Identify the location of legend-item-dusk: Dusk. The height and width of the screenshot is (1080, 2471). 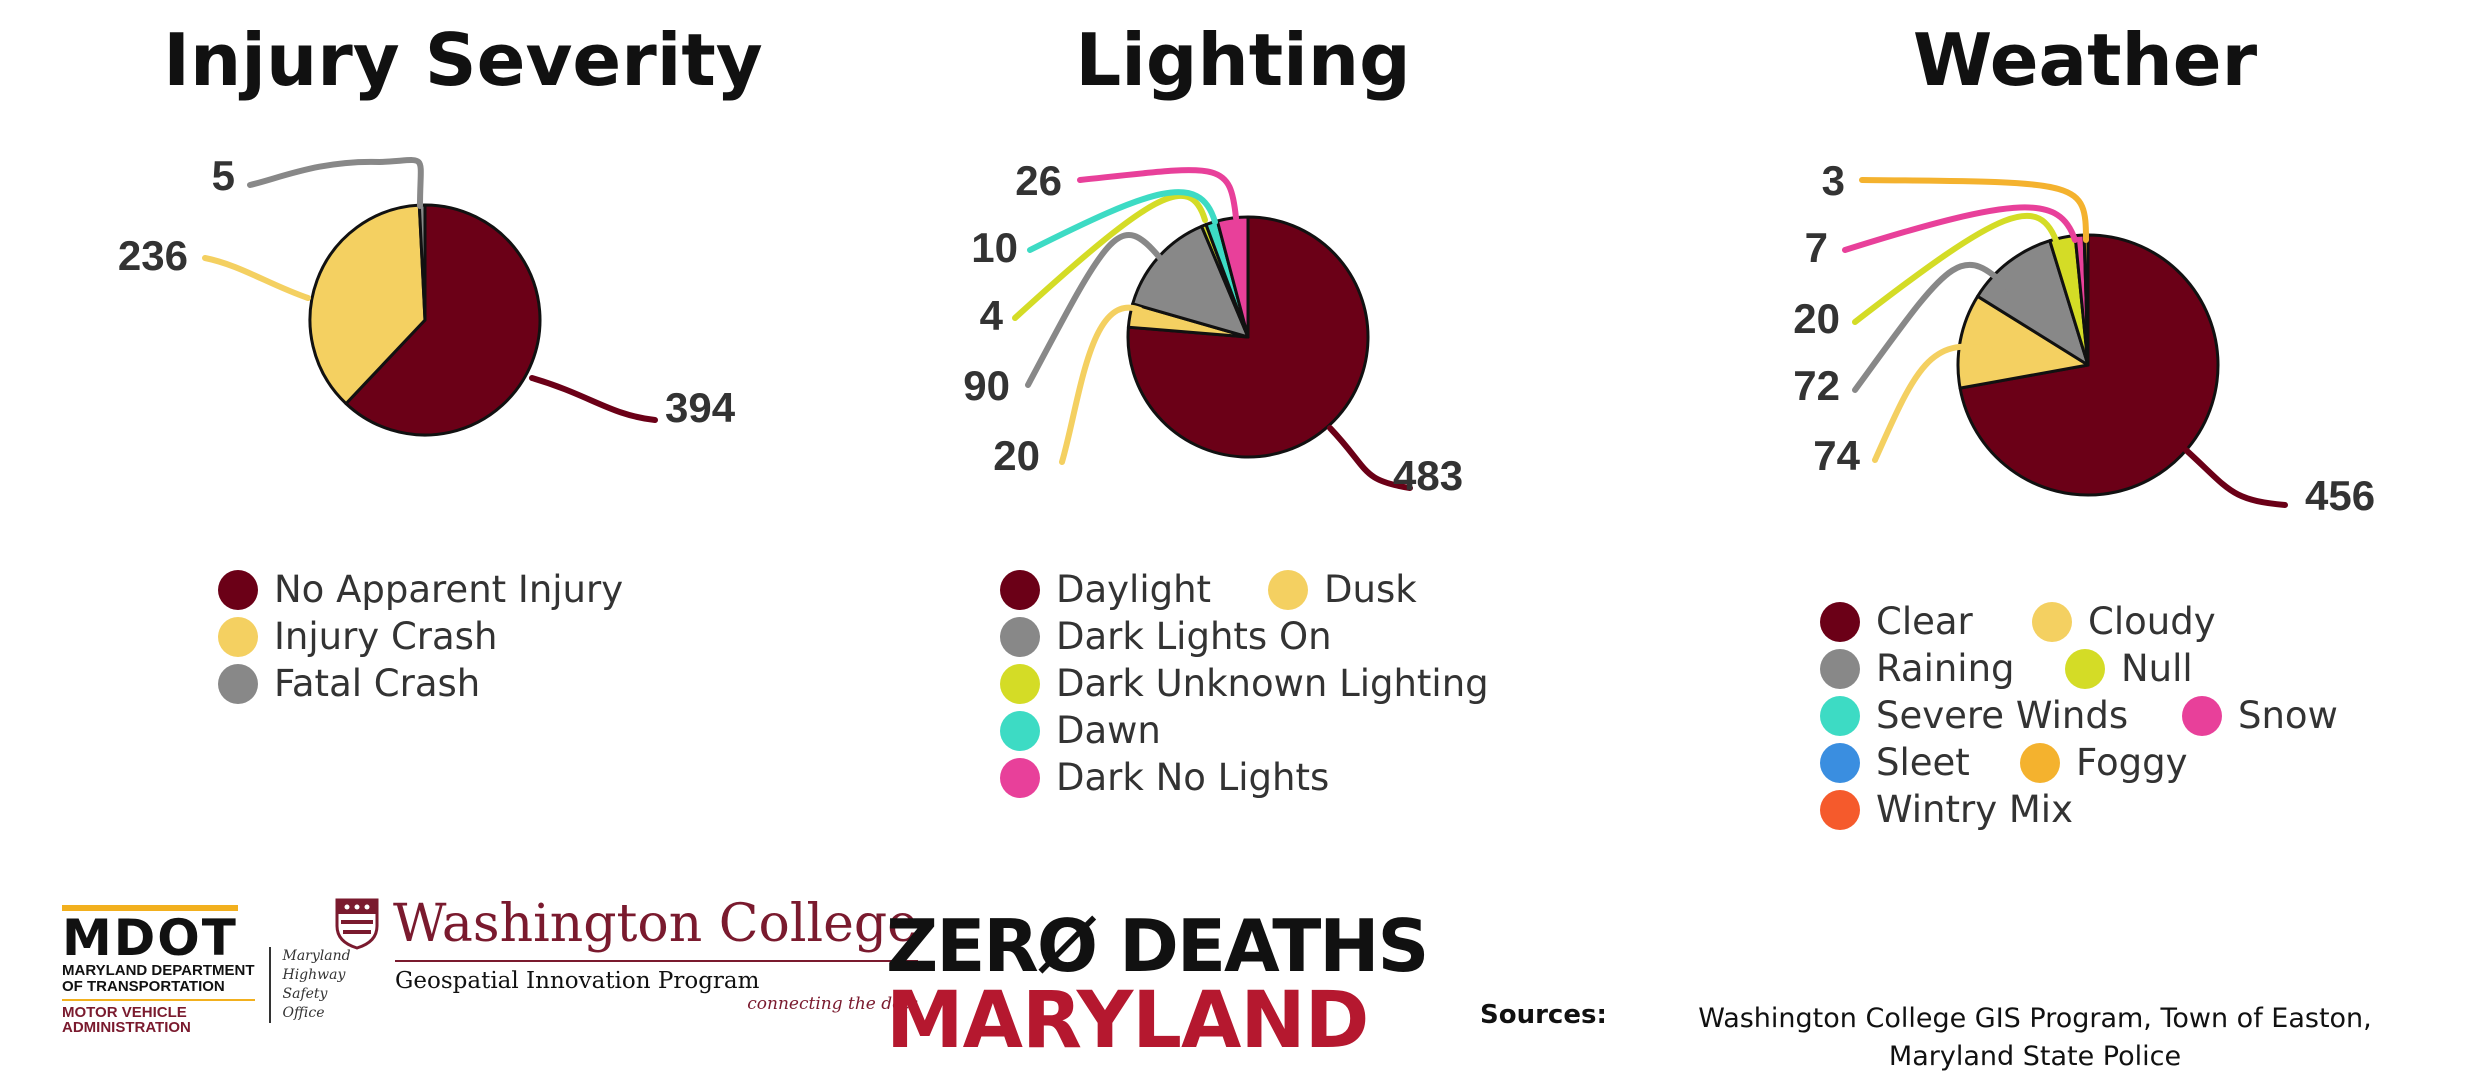
(1342, 589).